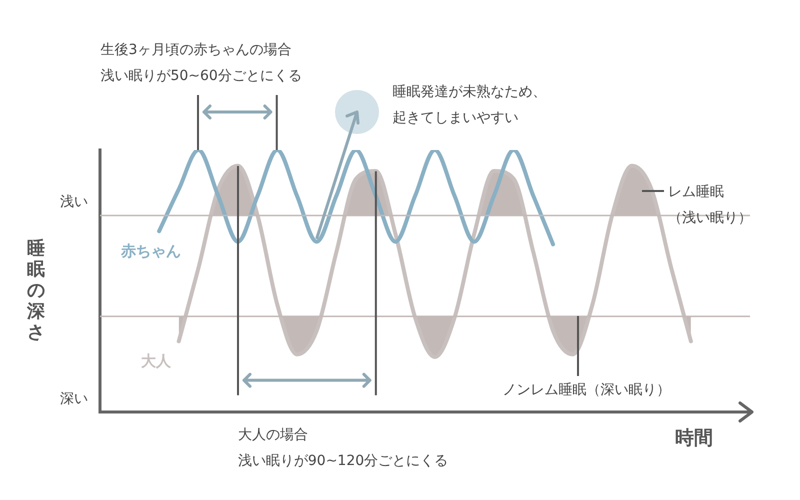  I want to click on text: 大人の場合, so click(273, 435).